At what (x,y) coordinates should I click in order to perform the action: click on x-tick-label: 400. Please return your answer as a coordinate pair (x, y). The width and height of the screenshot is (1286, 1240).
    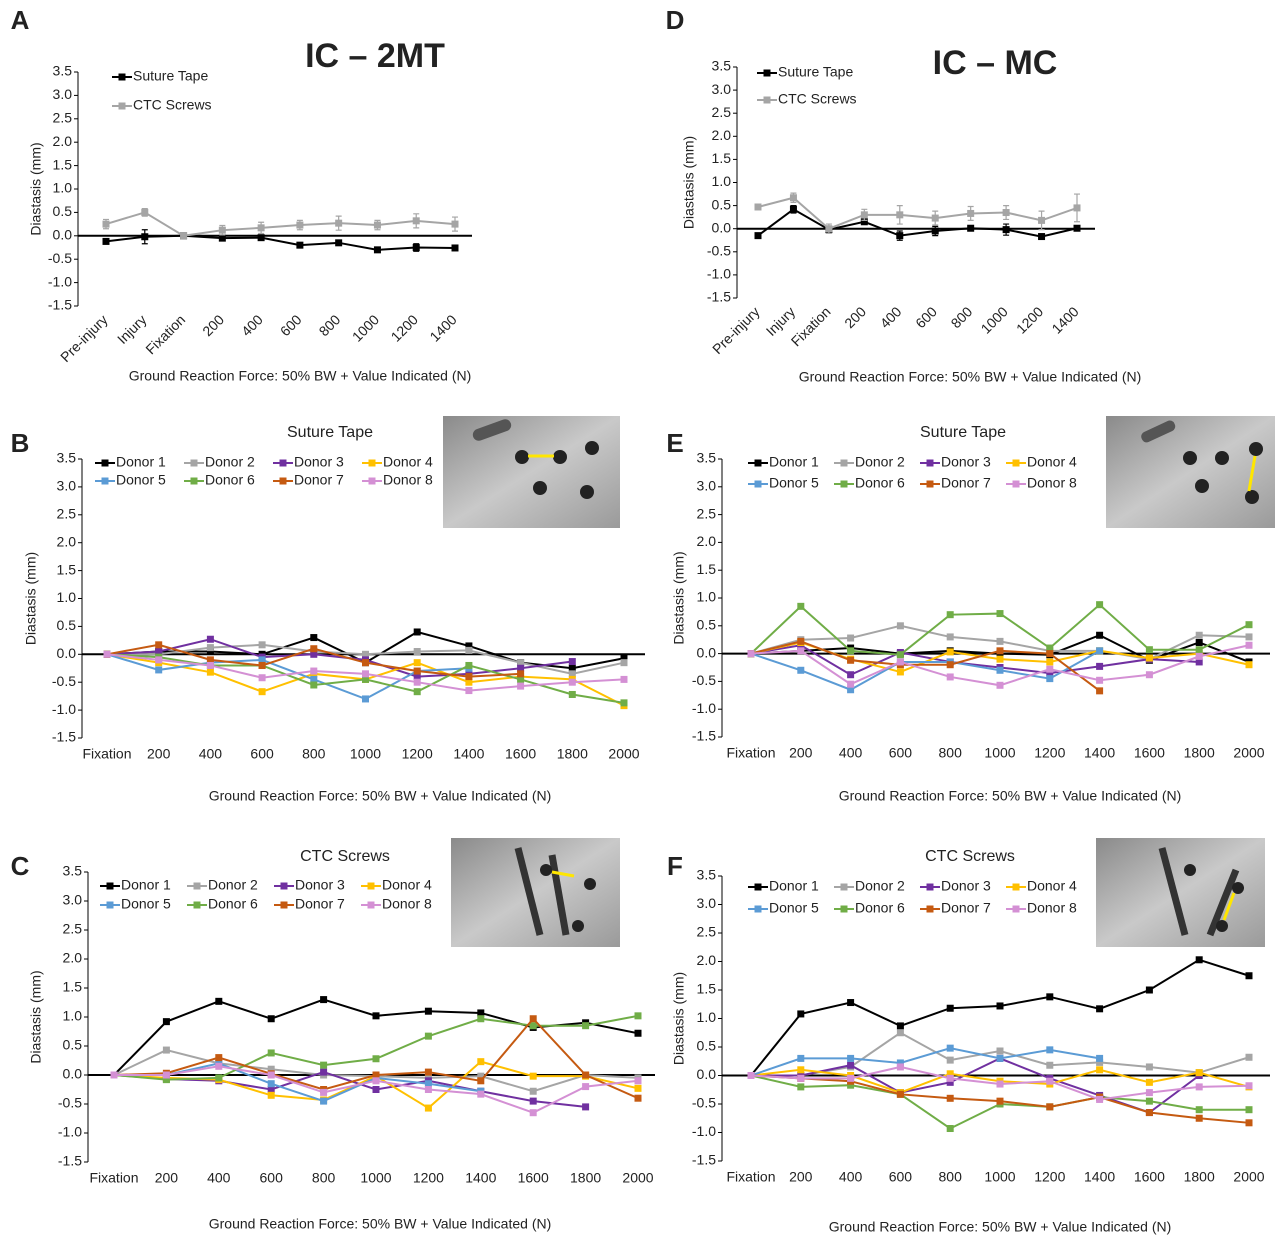
    Looking at the image, I should click on (851, 1177).